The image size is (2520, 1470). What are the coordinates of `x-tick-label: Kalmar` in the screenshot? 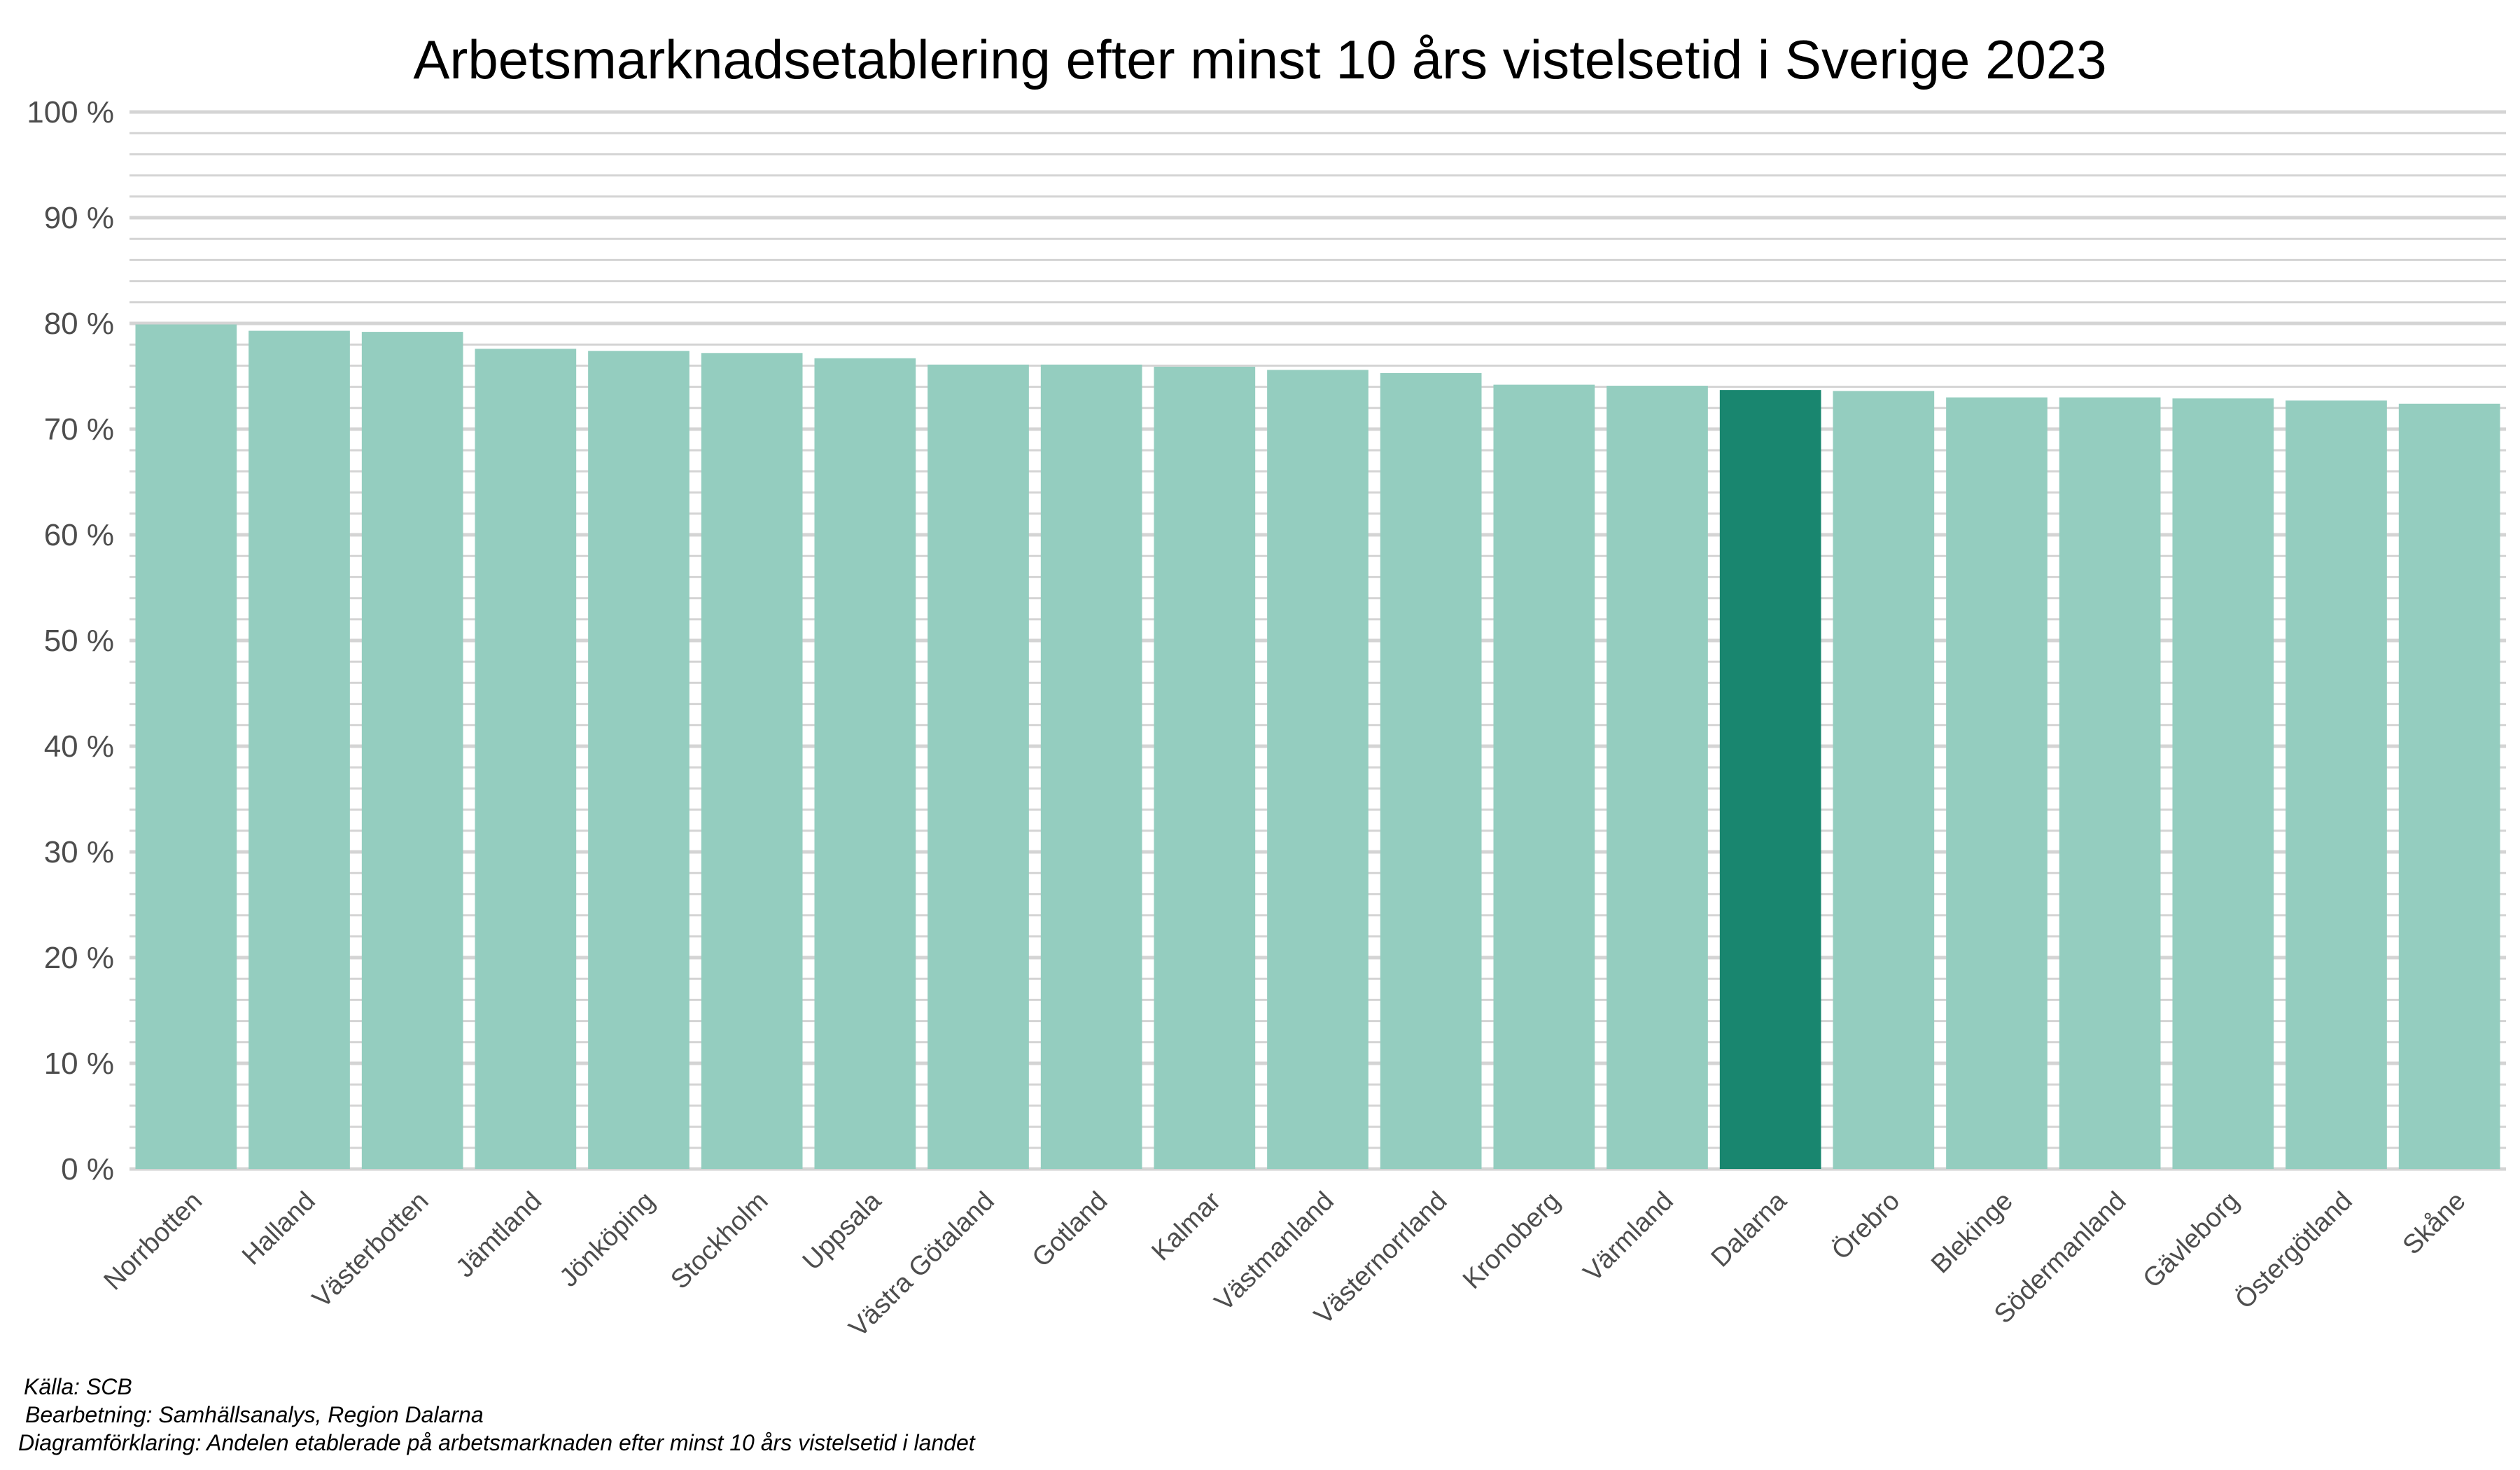 It's located at (1186, 1226).